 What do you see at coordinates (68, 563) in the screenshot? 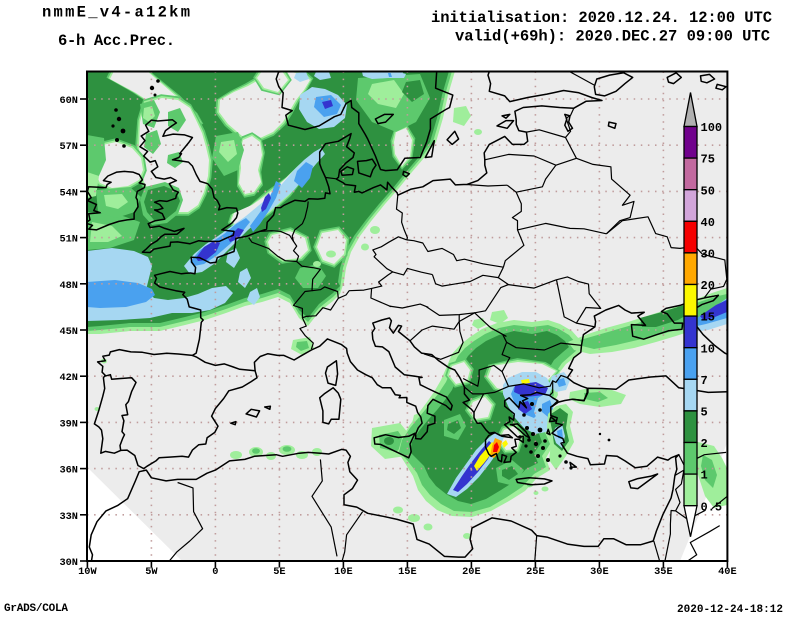
I see `svg-text: 30N` at bounding box center [68, 563].